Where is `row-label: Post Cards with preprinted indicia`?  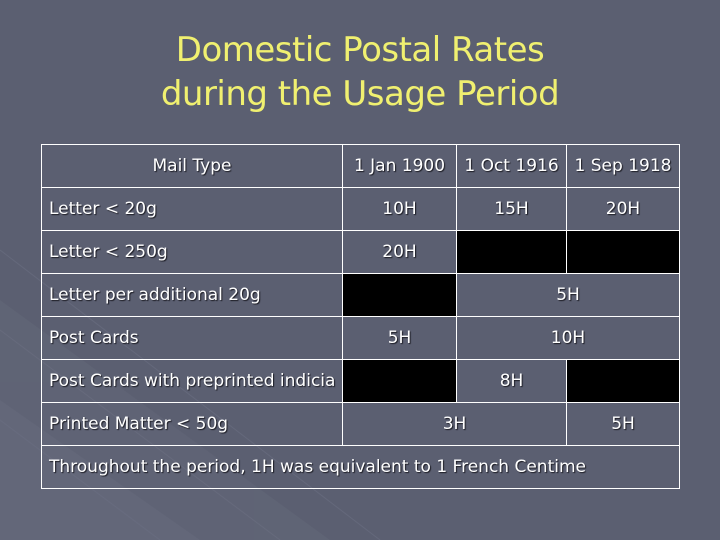 row-label: Post Cards with preprinted indicia is located at coordinates (192, 381).